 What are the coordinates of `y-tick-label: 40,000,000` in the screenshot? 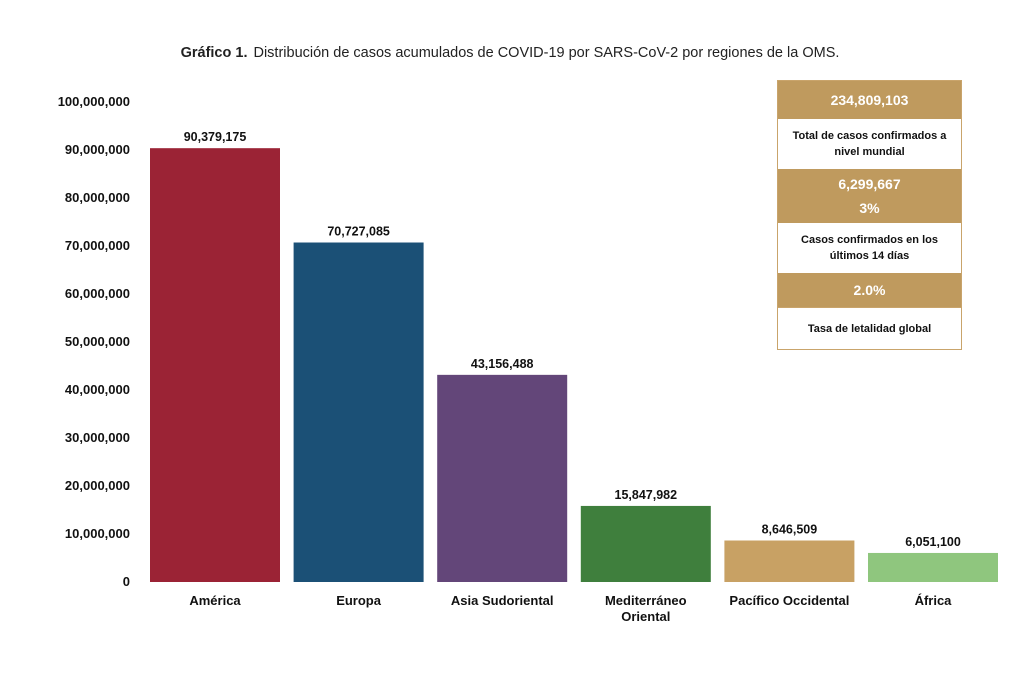 It's located at (97, 389).